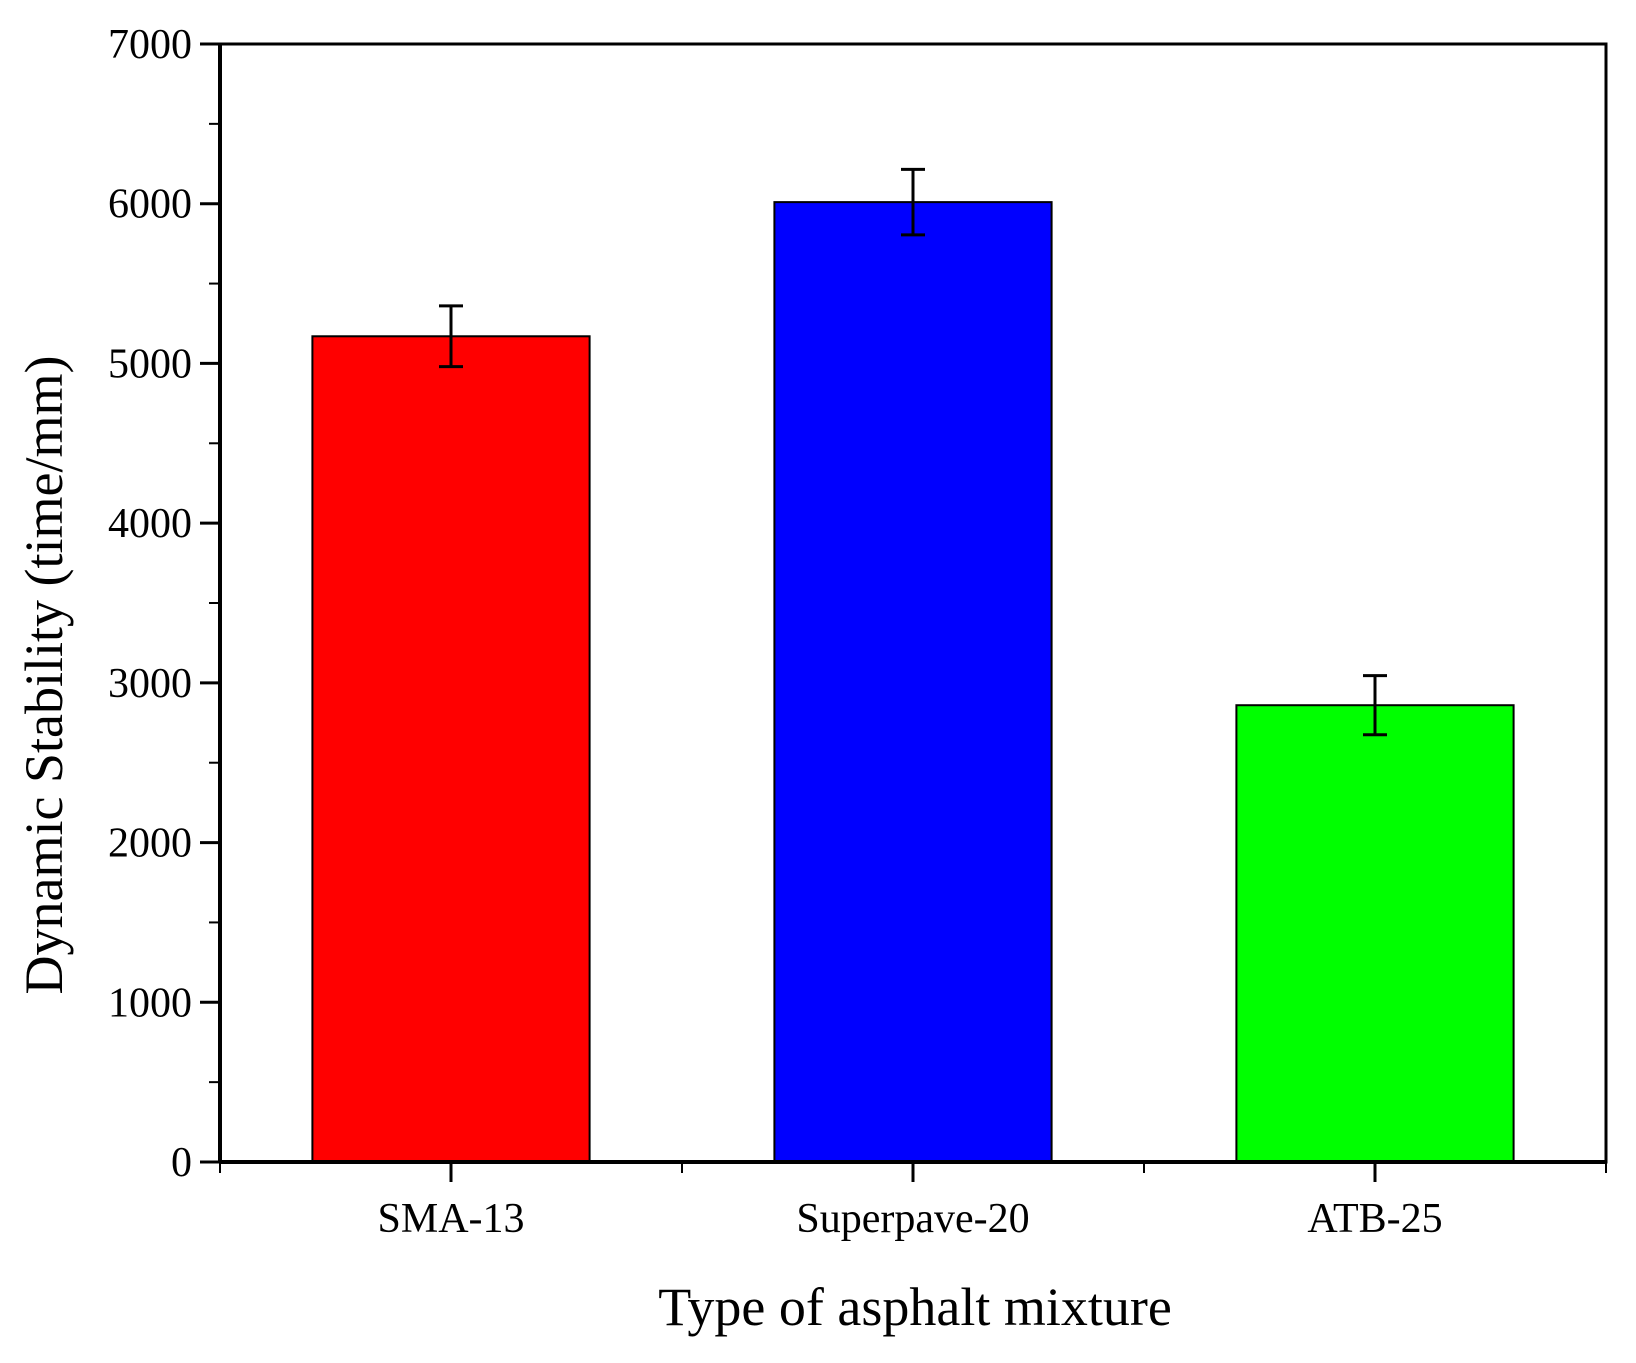 This screenshot has width=1636, height=1363. Describe the element at coordinates (150, 684) in the screenshot. I see `y-tick-label-3000: 3000` at that location.